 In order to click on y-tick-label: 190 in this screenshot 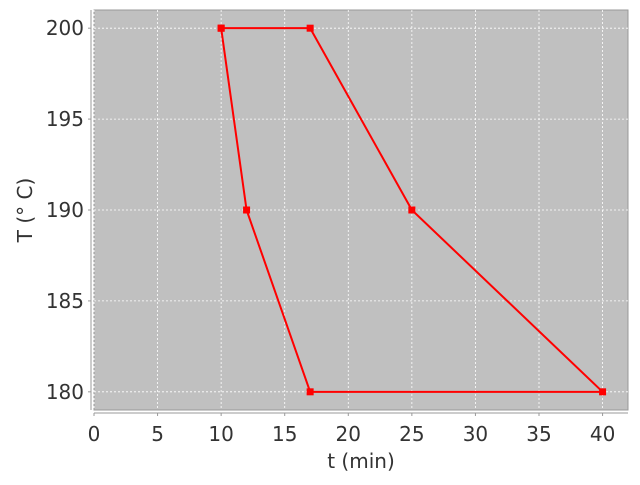, I will do `click(65, 210)`.